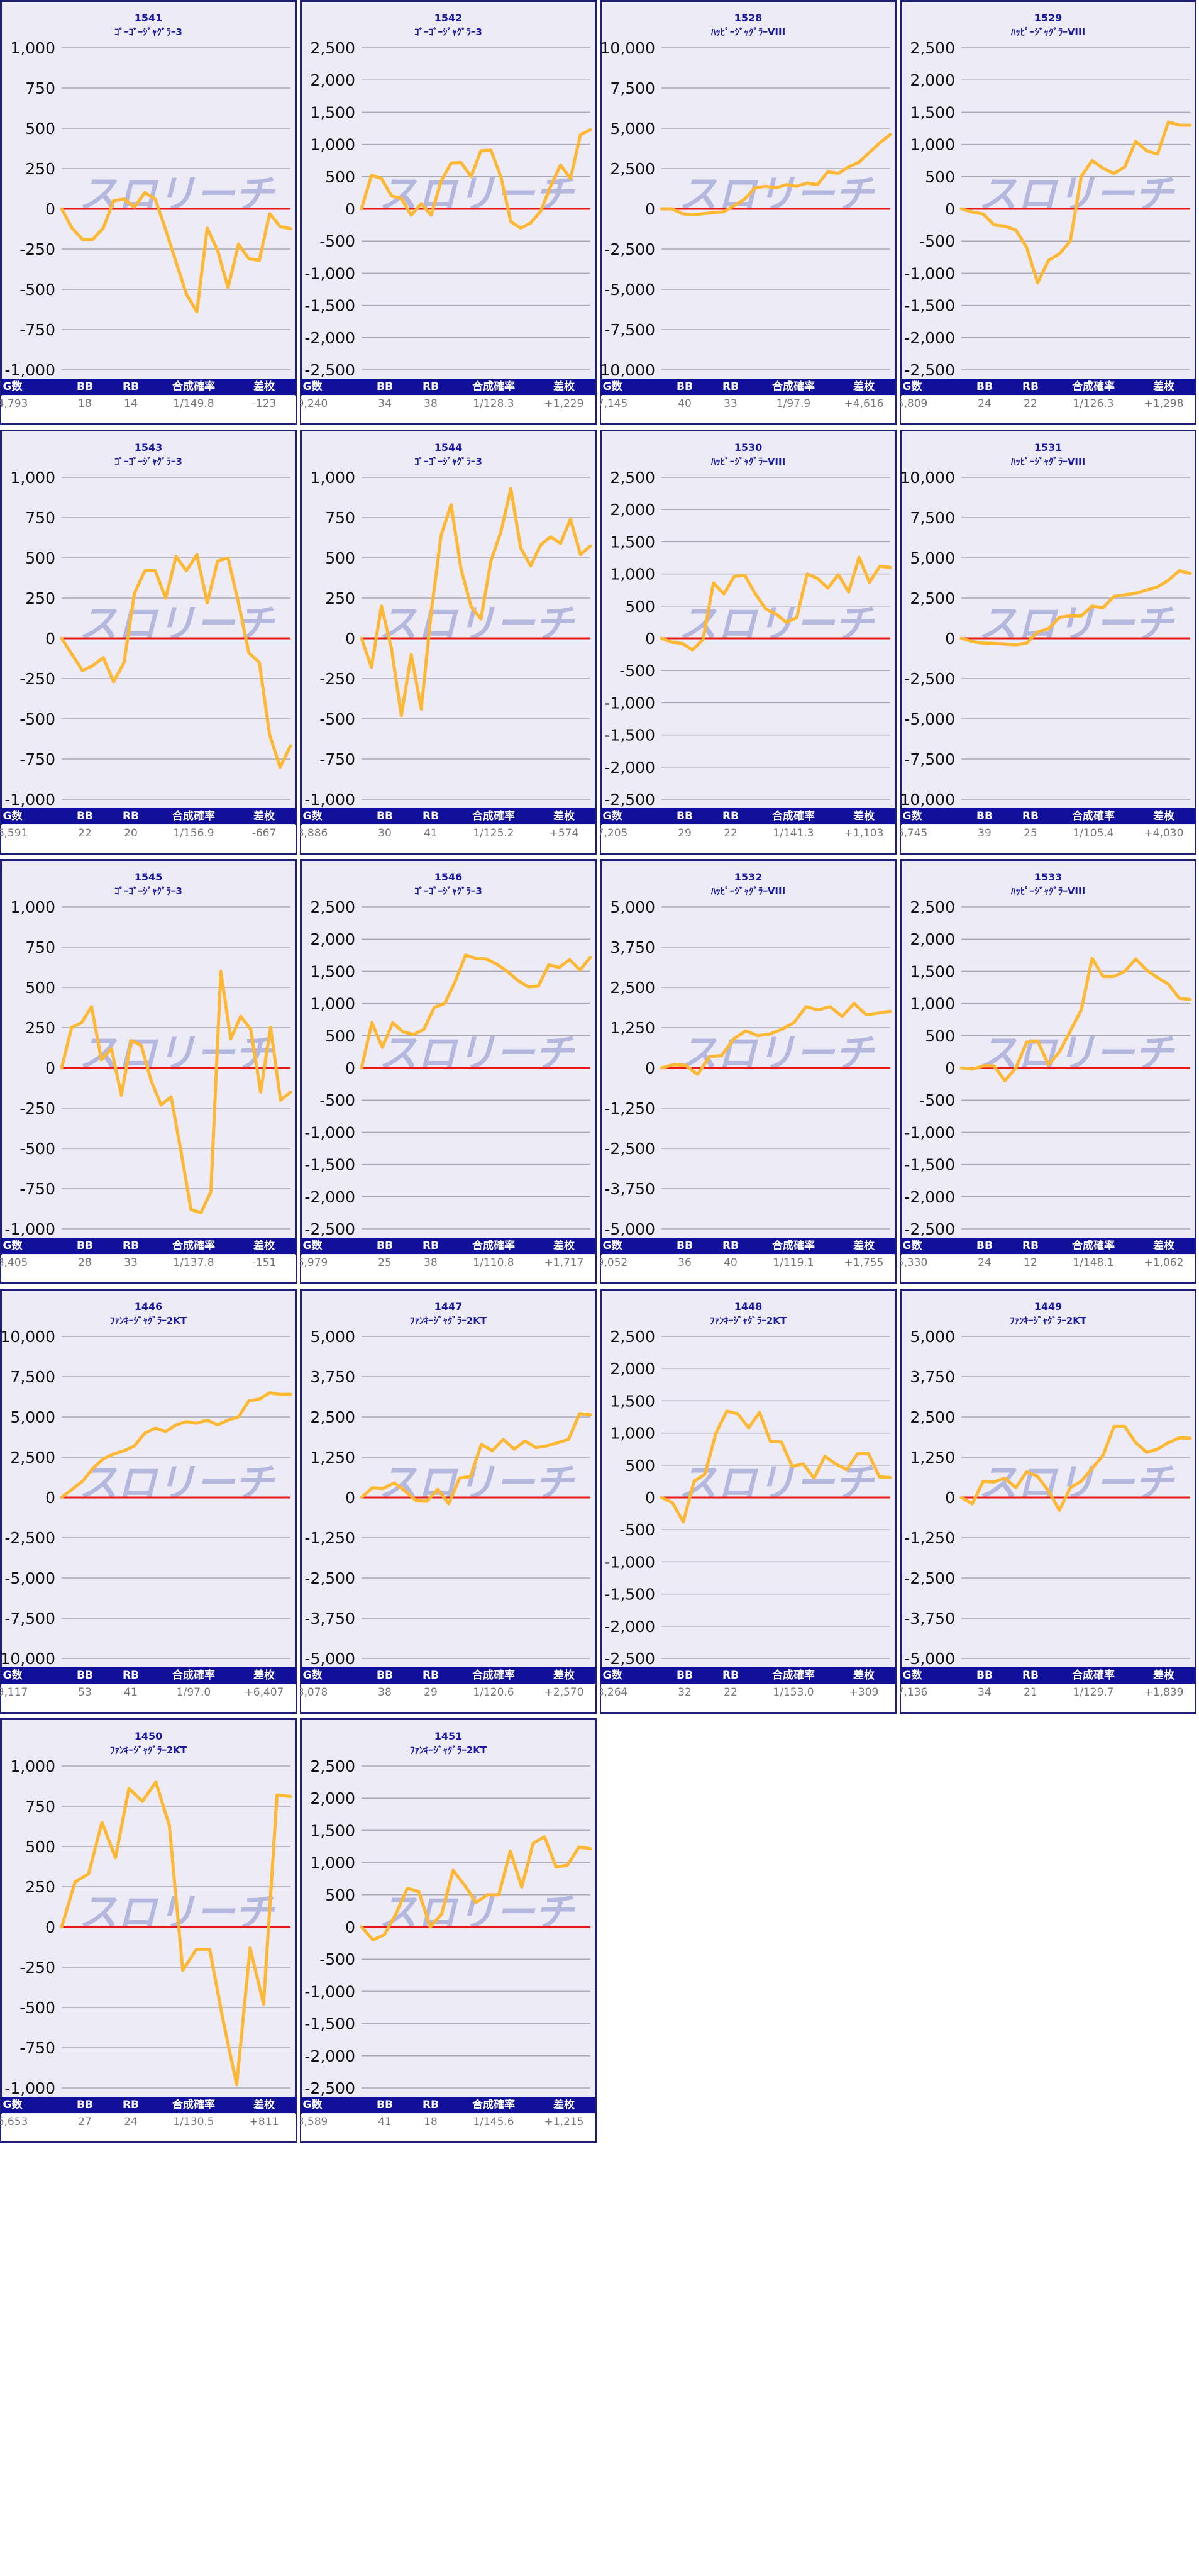 Image resolution: width=1199 pixels, height=2576 pixels. What do you see at coordinates (1164, 403) in the screenshot?
I see `stats-value: +1,298` at bounding box center [1164, 403].